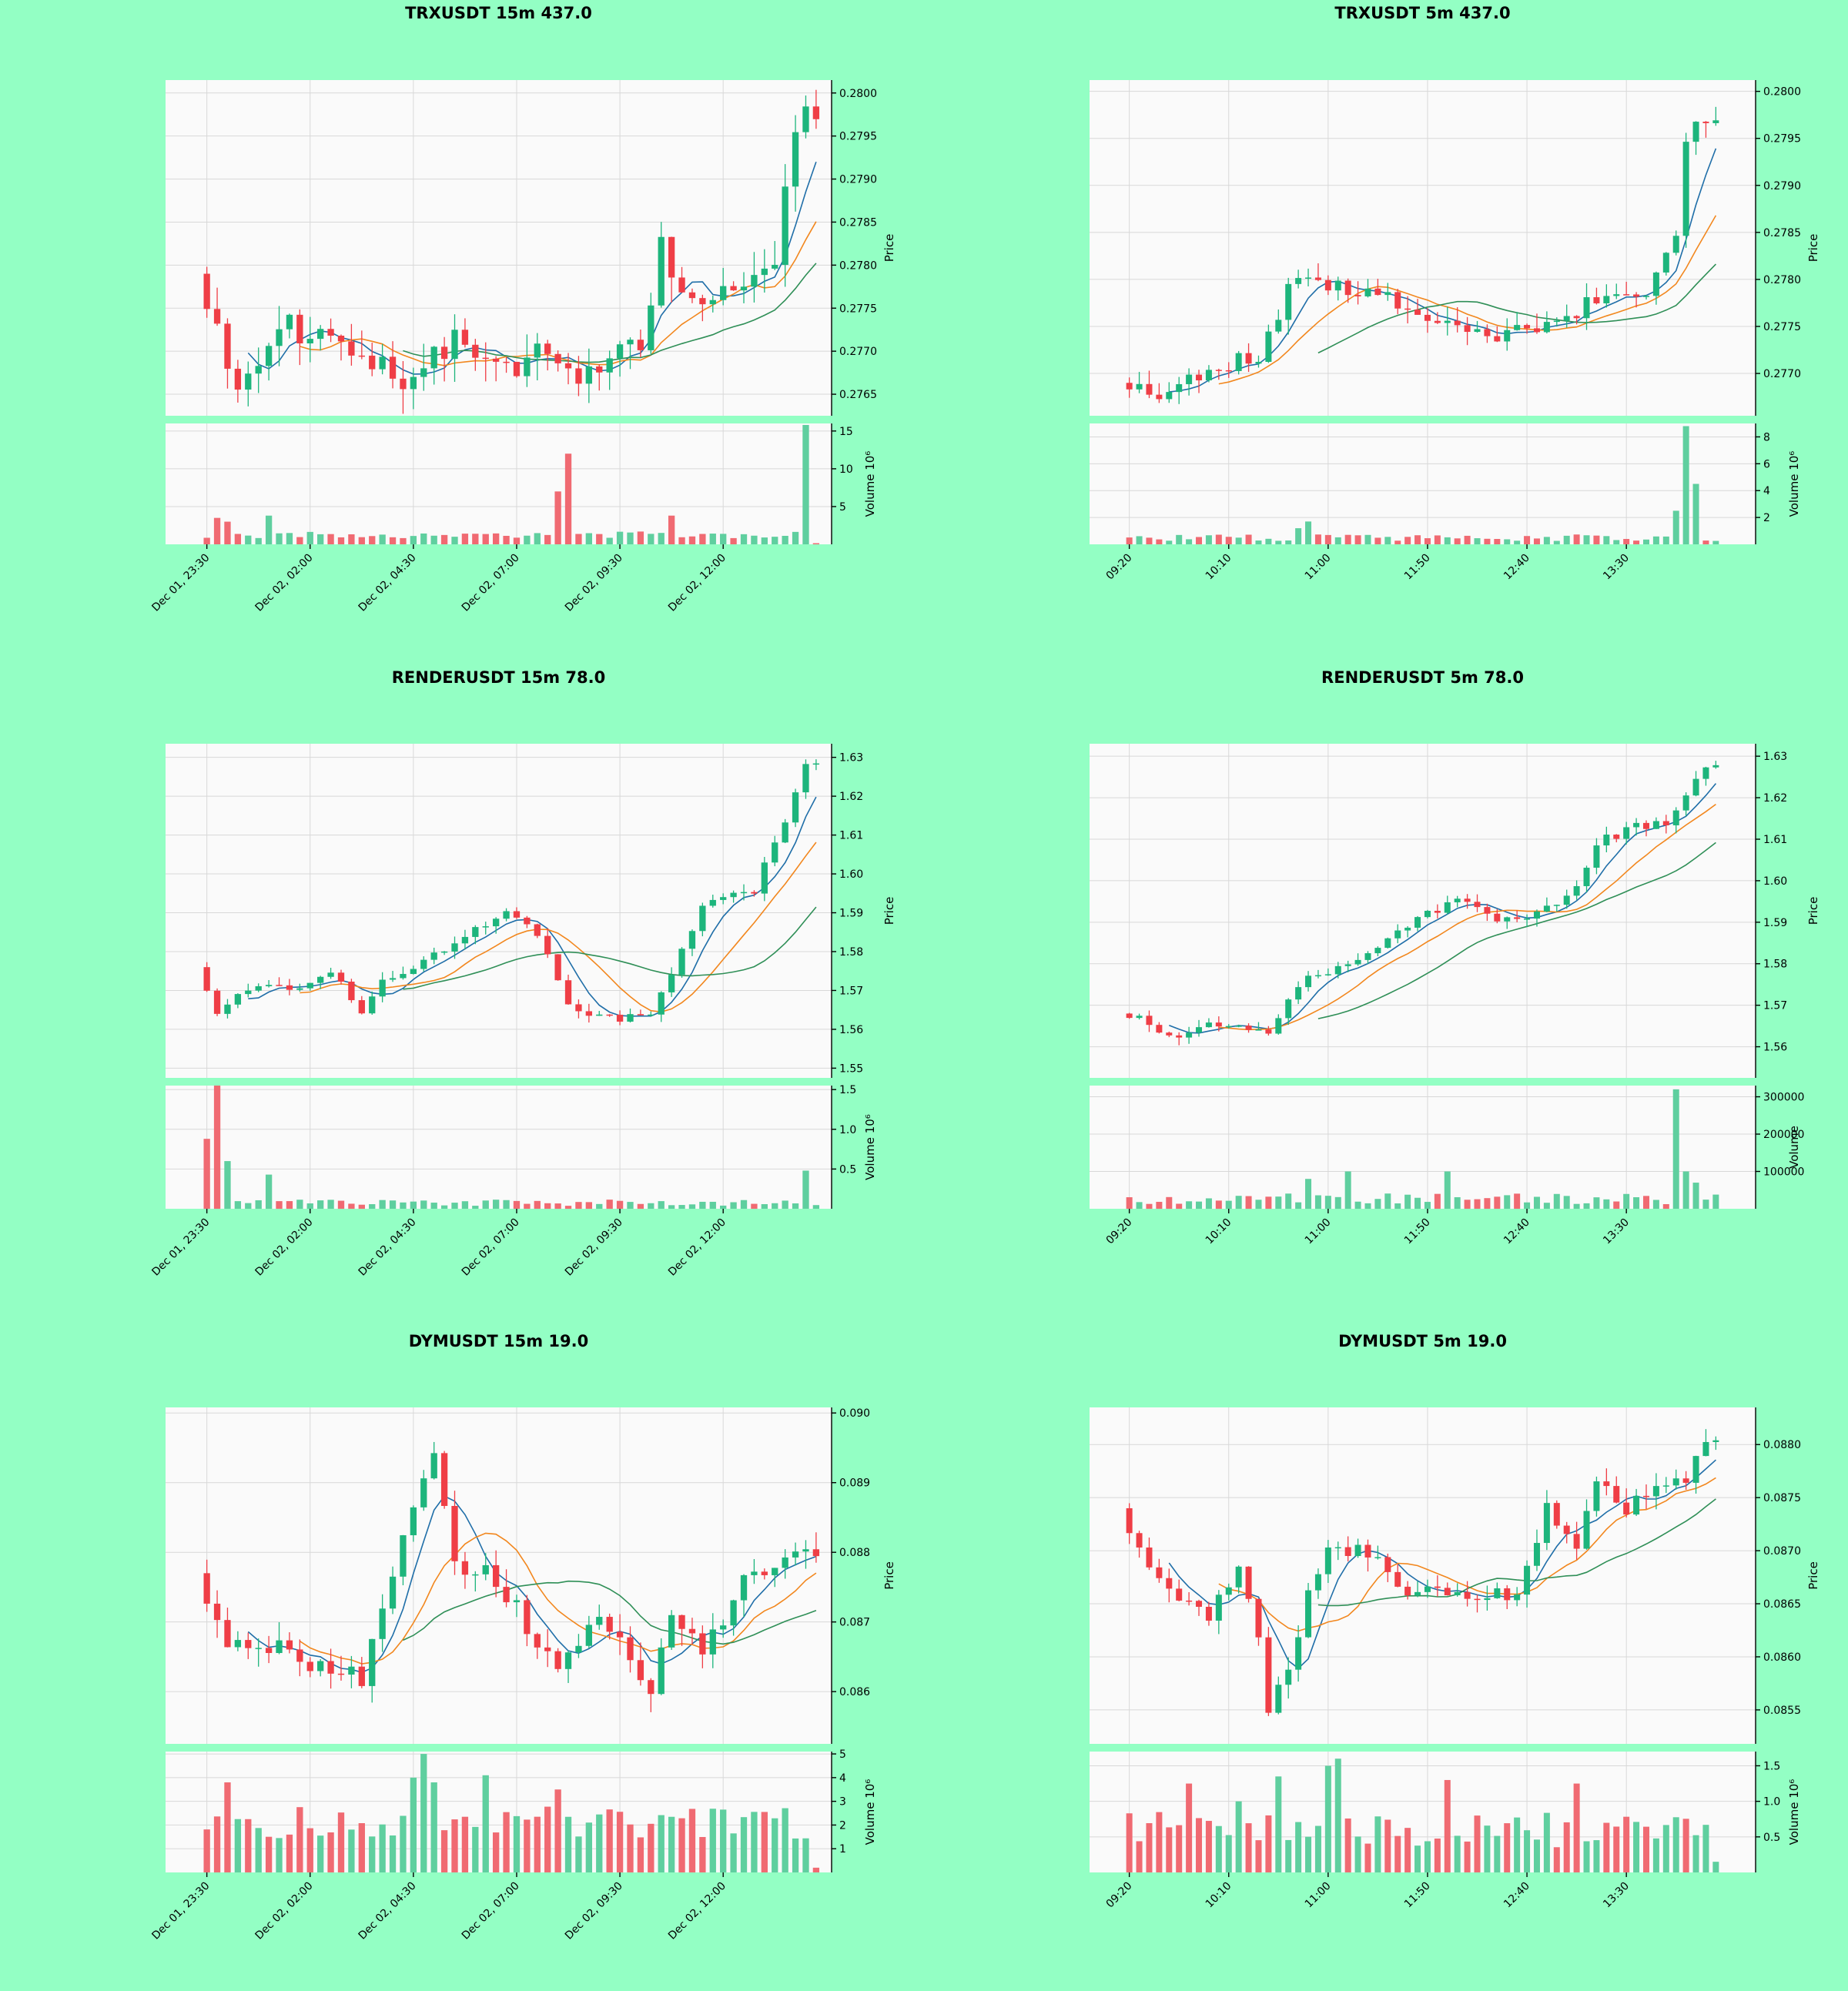 The width and height of the screenshot is (1848, 1991). I want to click on chart-title: DYMUSDT 15m 19.0, so click(498, 1341).